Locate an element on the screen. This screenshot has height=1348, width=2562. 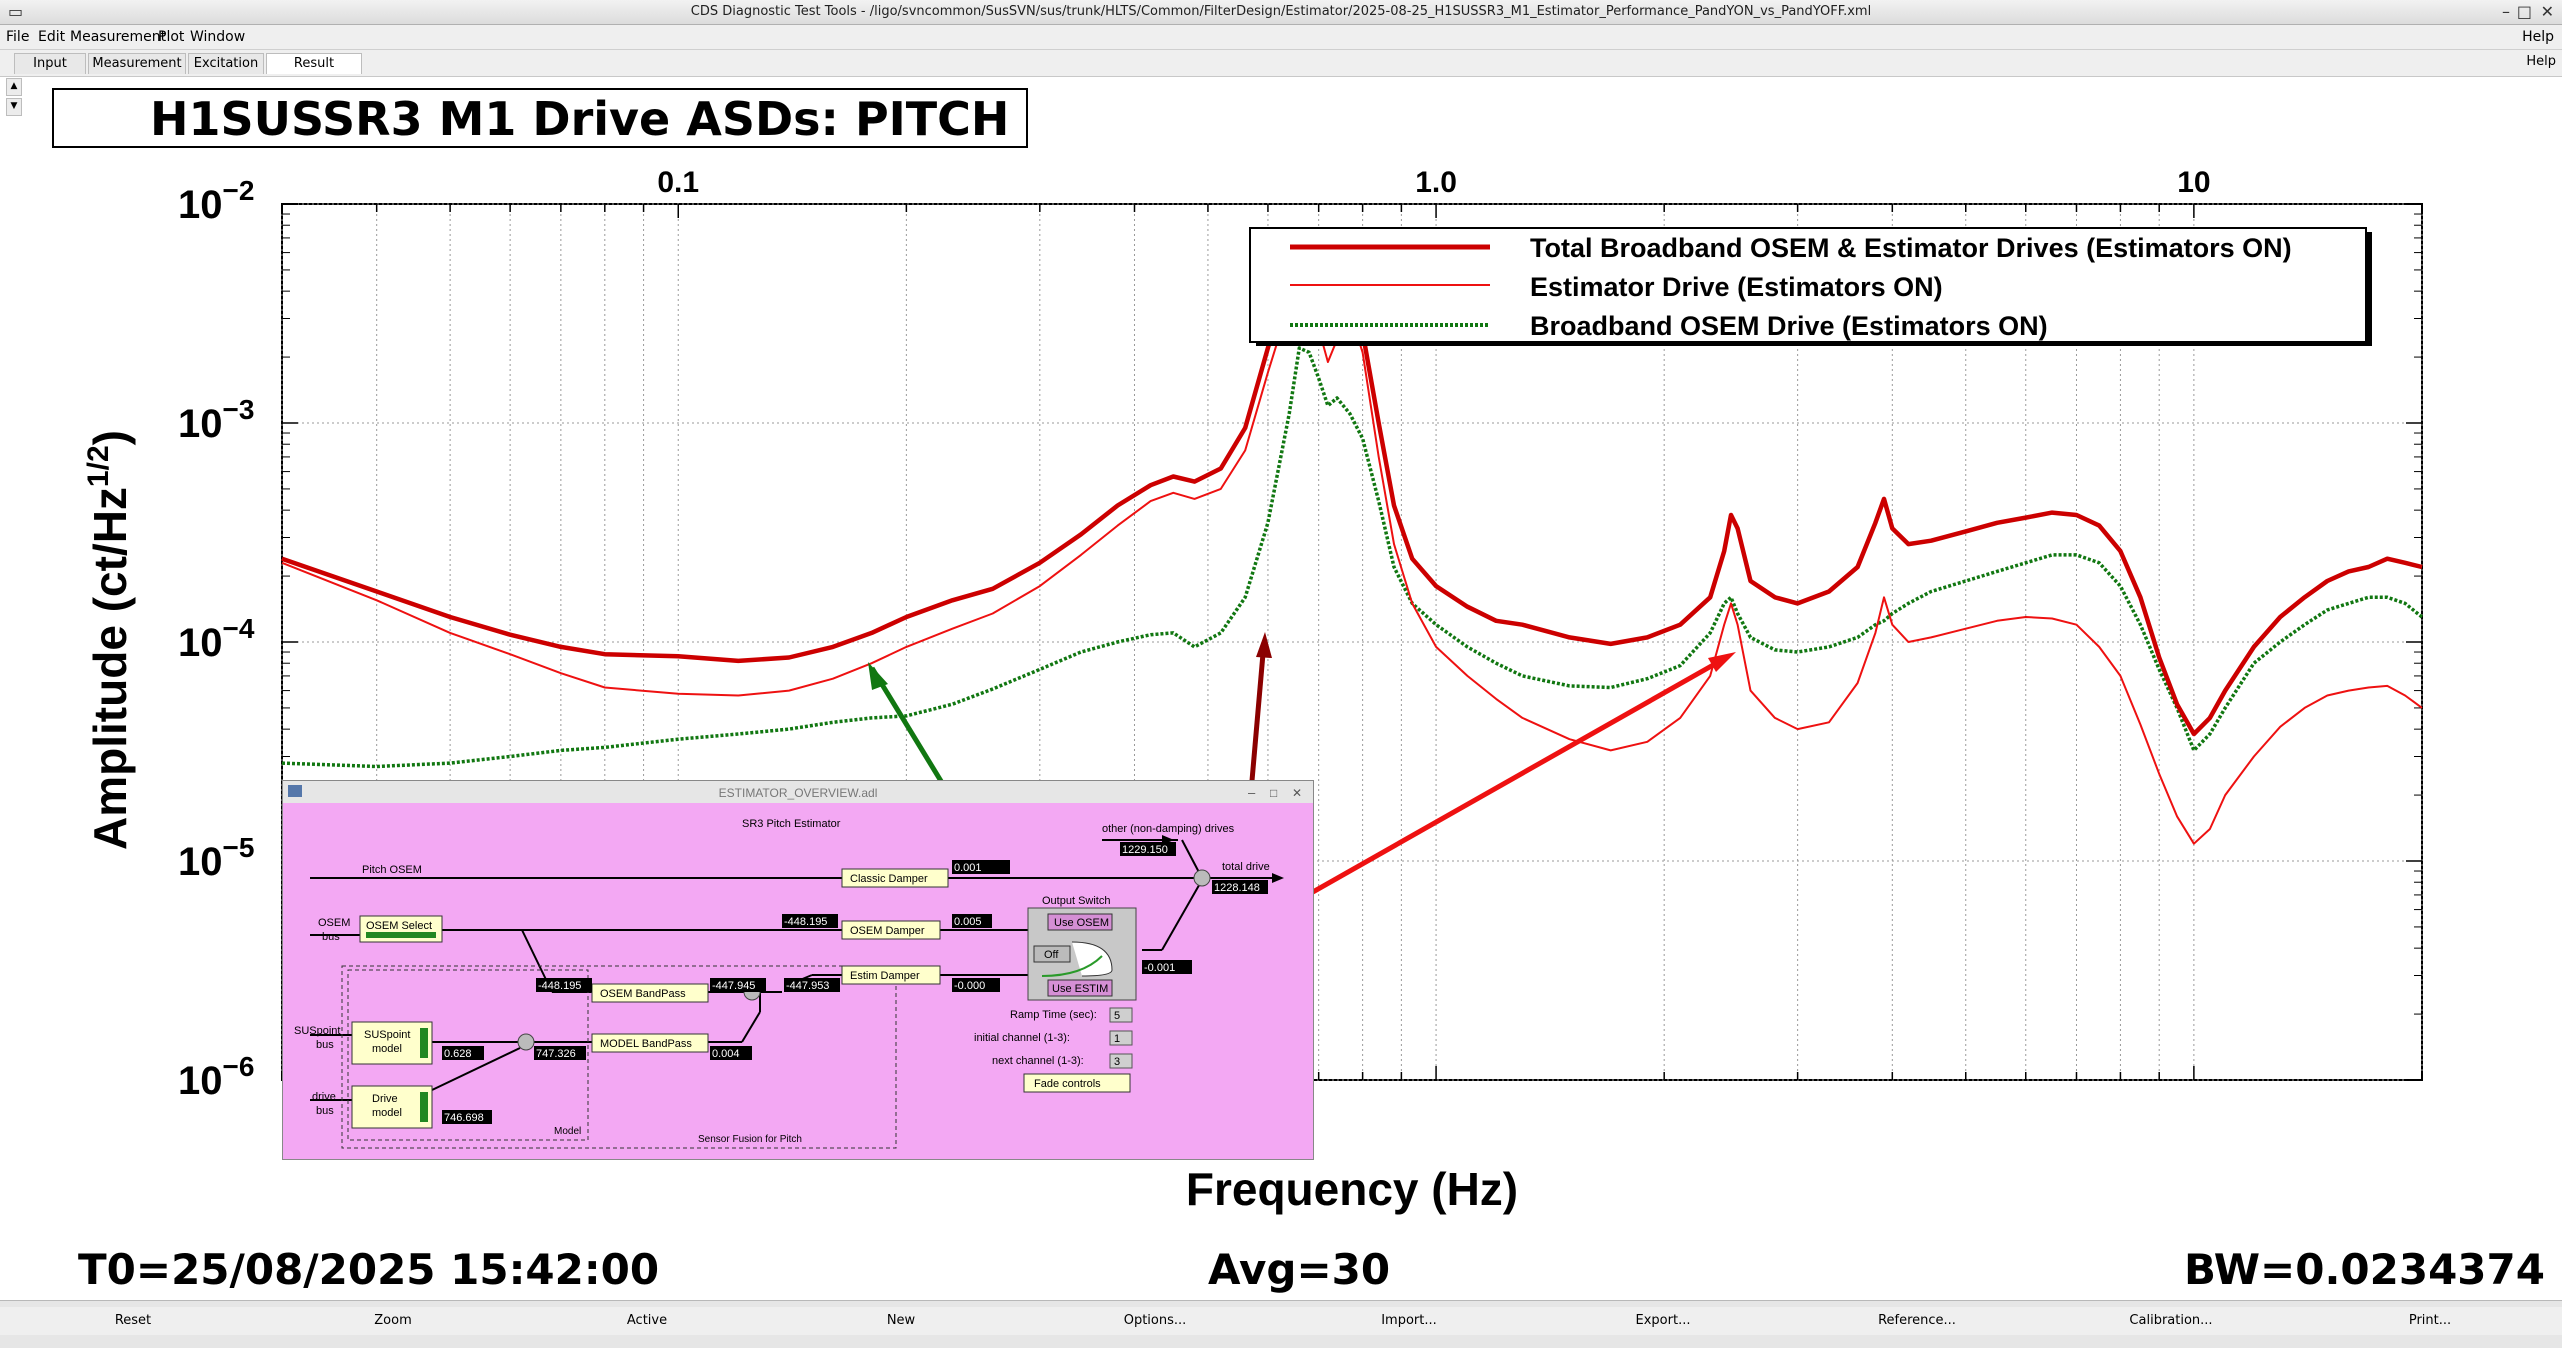
readback-estim-damper: -0.000 is located at coordinates (969, 986).